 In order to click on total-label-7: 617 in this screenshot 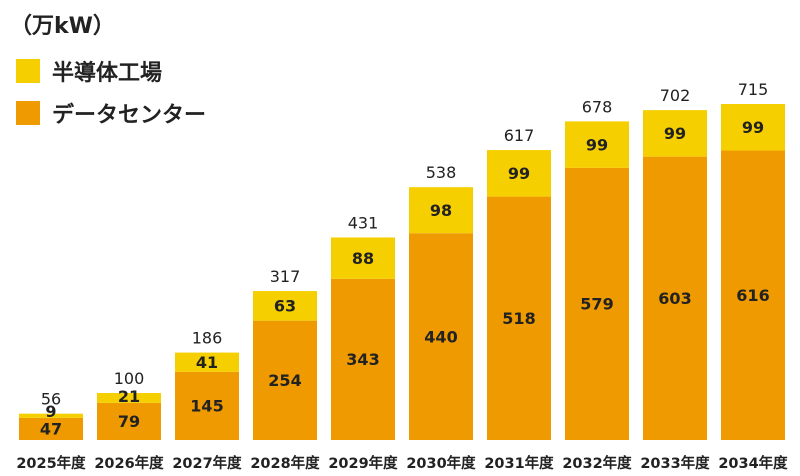, I will do `click(519, 135)`.